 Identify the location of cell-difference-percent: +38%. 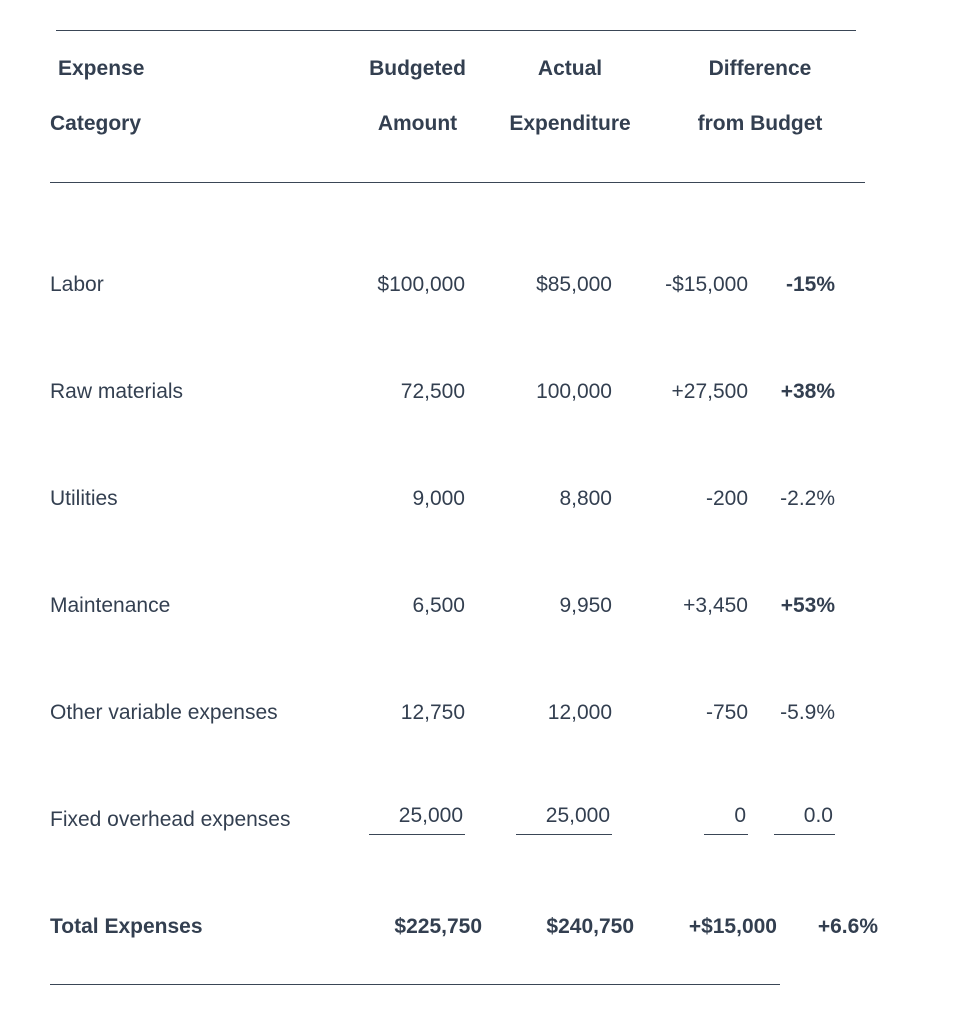
(807, 391).